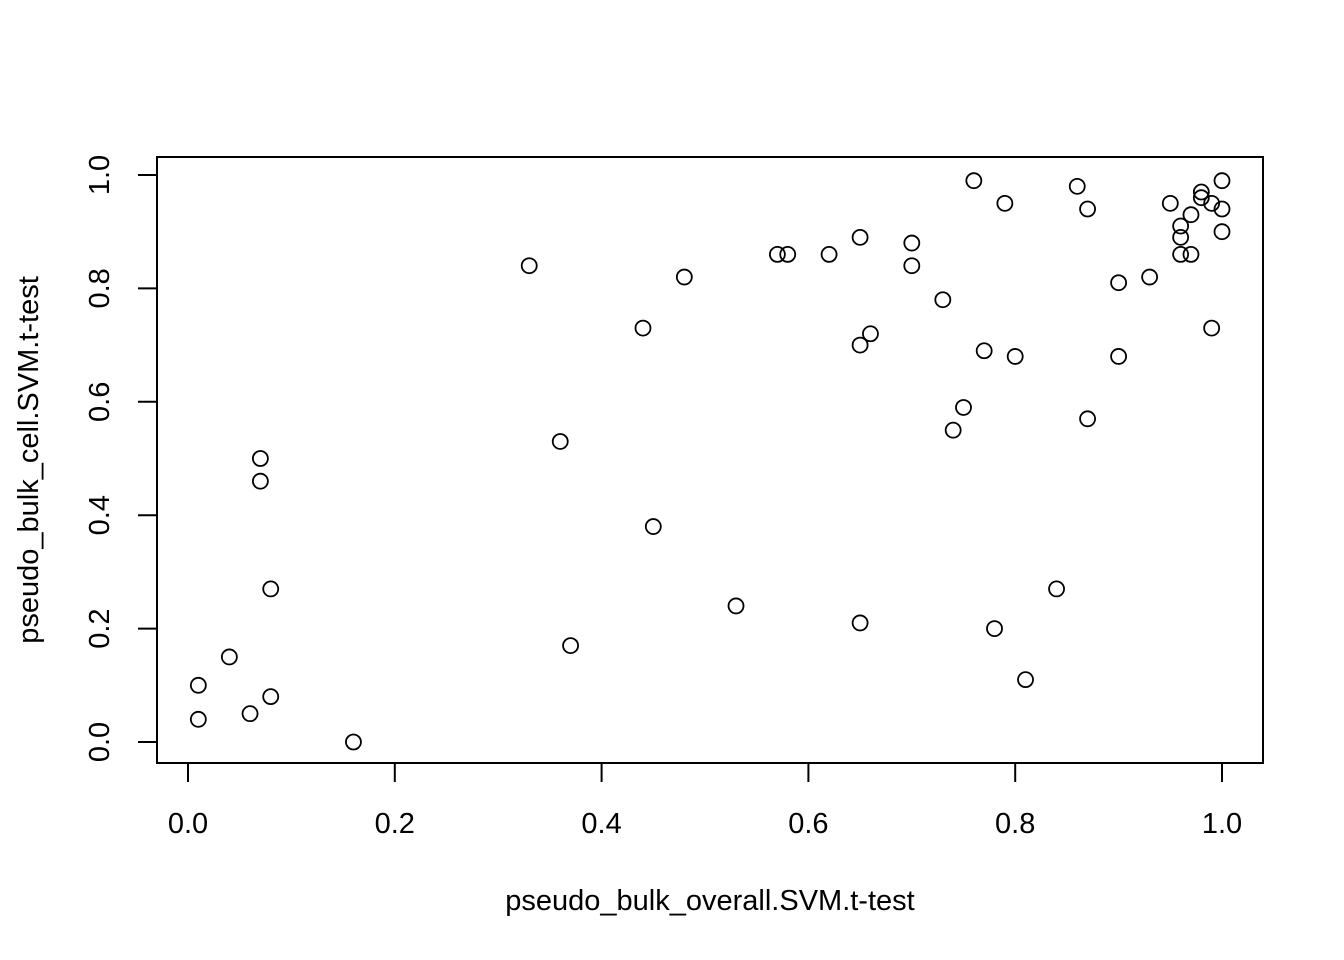  What do you see at coordinates (29, 460) in the screenshot?
I see `y-axis-label: pseudo_bulk_cell.SVM.t-test` at bounding box center [29, 460].